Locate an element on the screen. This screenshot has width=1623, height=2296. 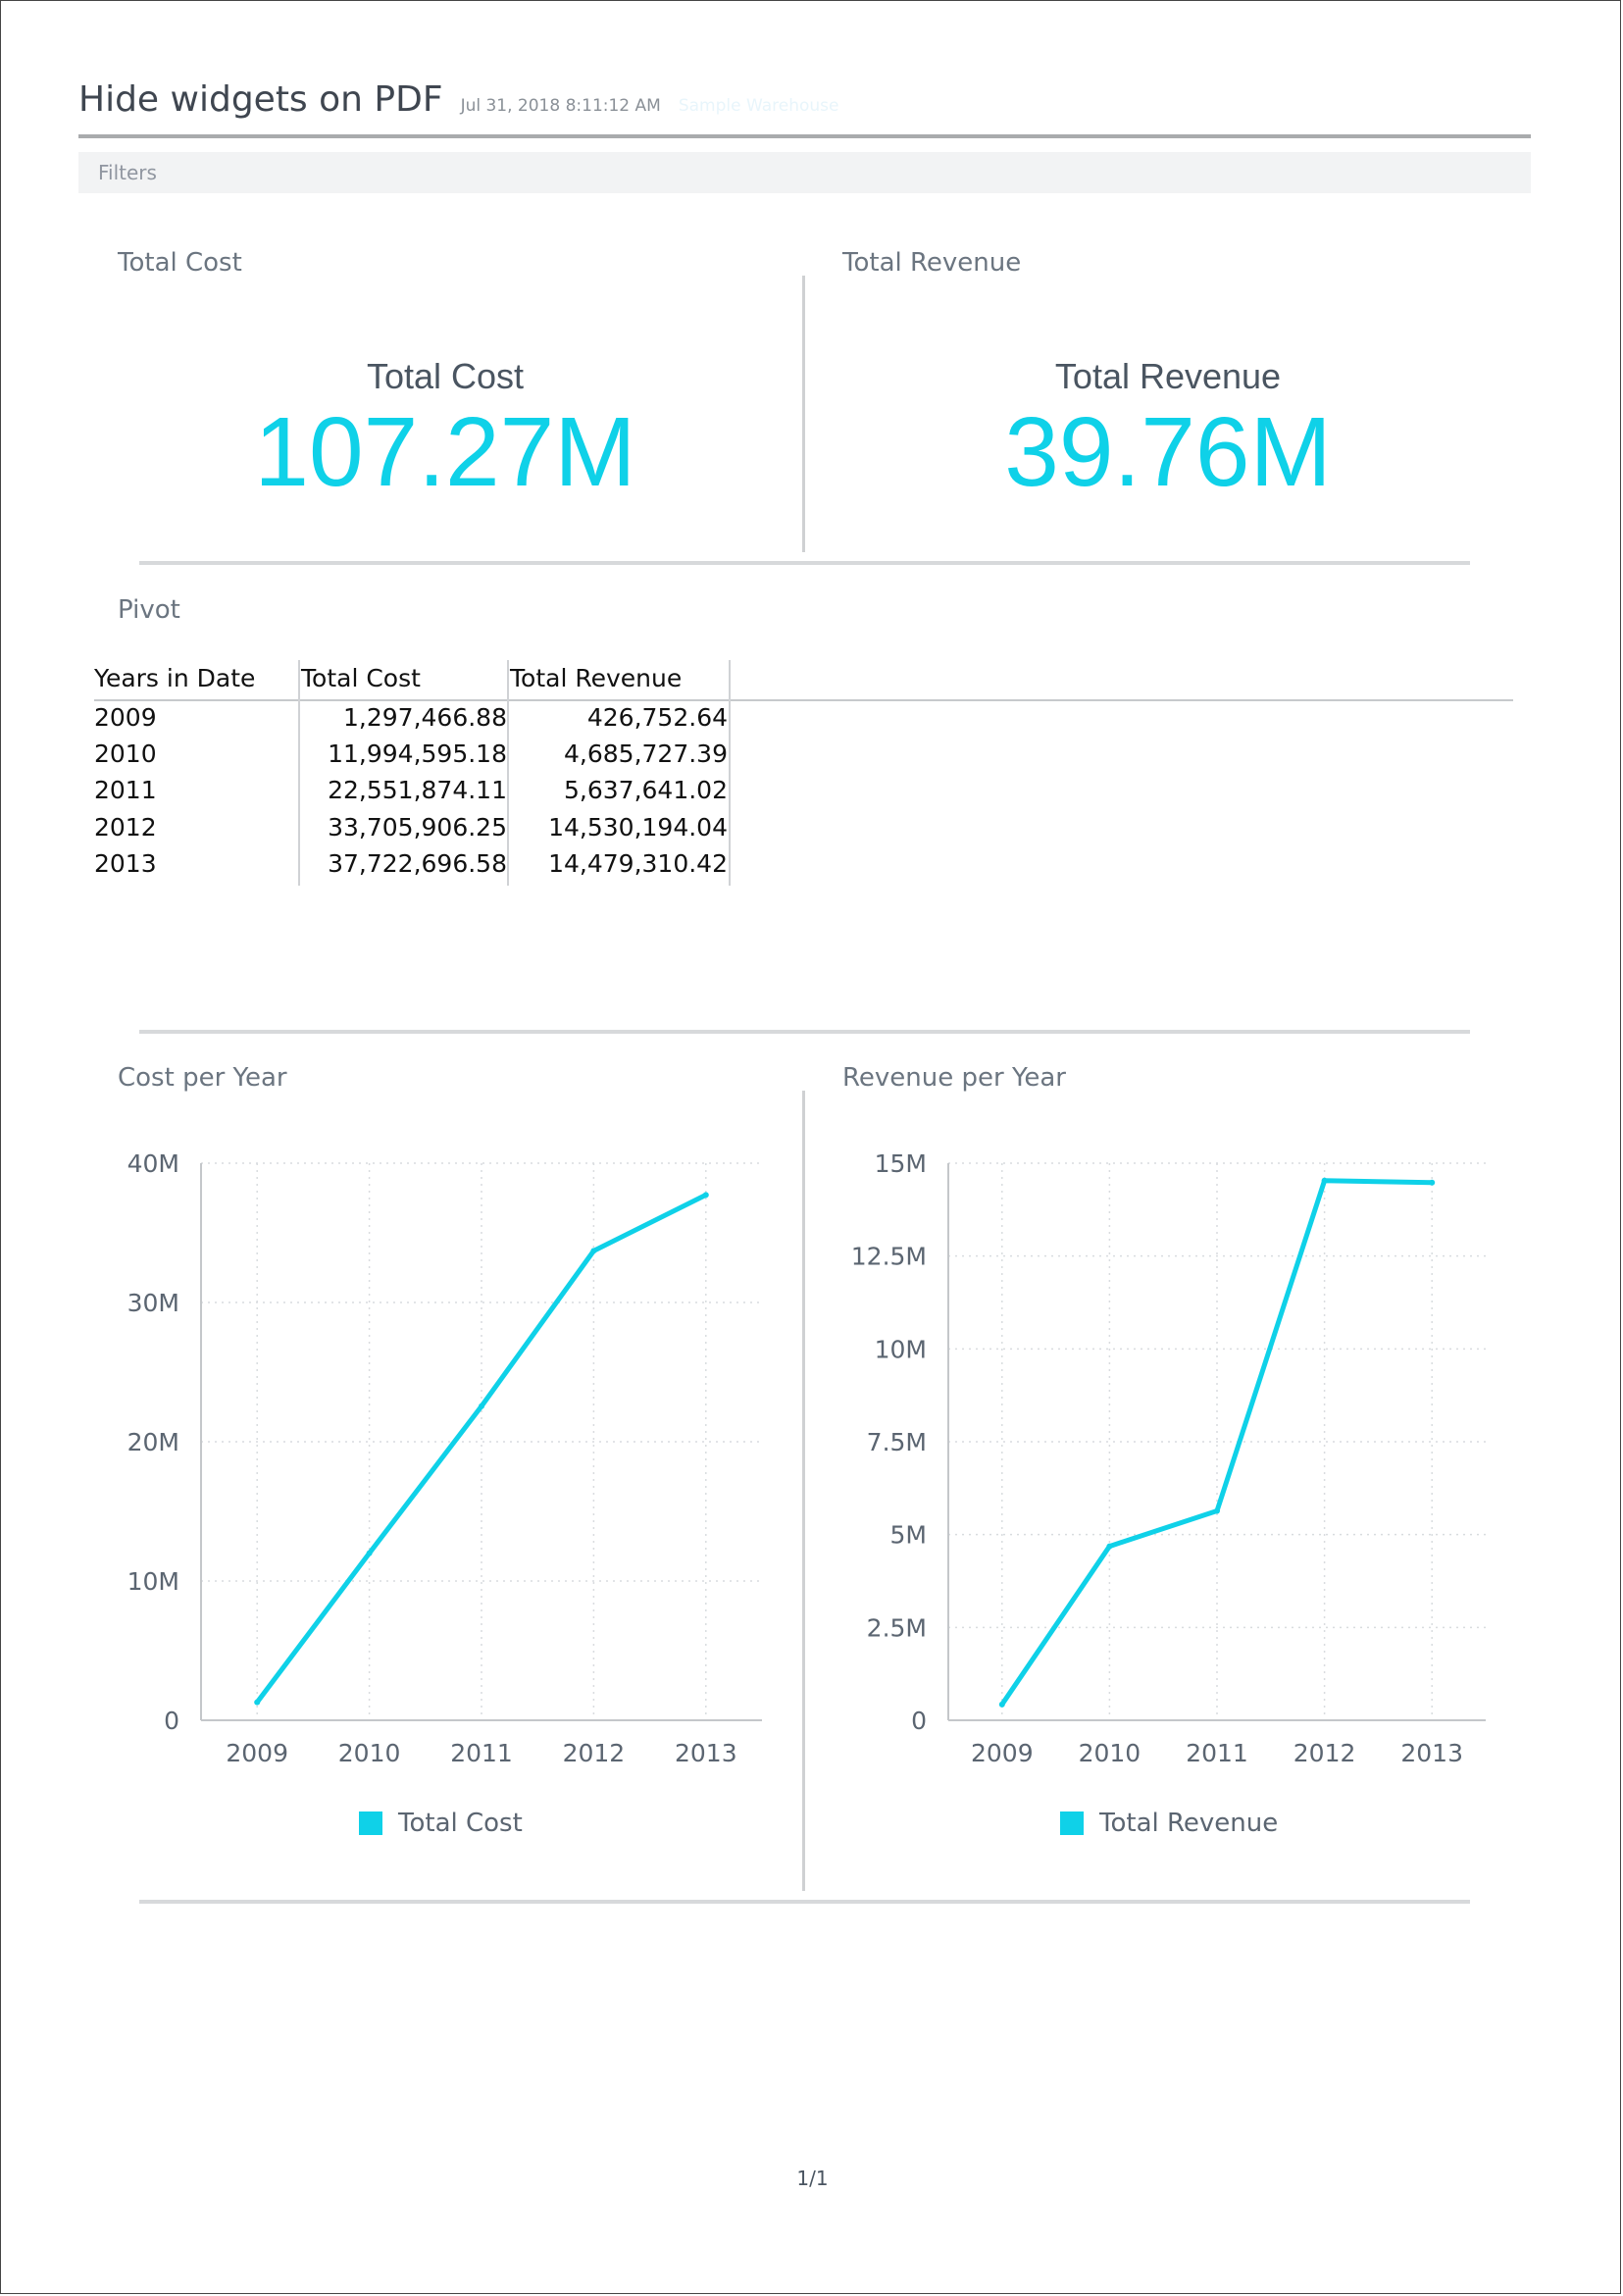
pivot-column-header: Total Cost is located at coordinates (361, 678).